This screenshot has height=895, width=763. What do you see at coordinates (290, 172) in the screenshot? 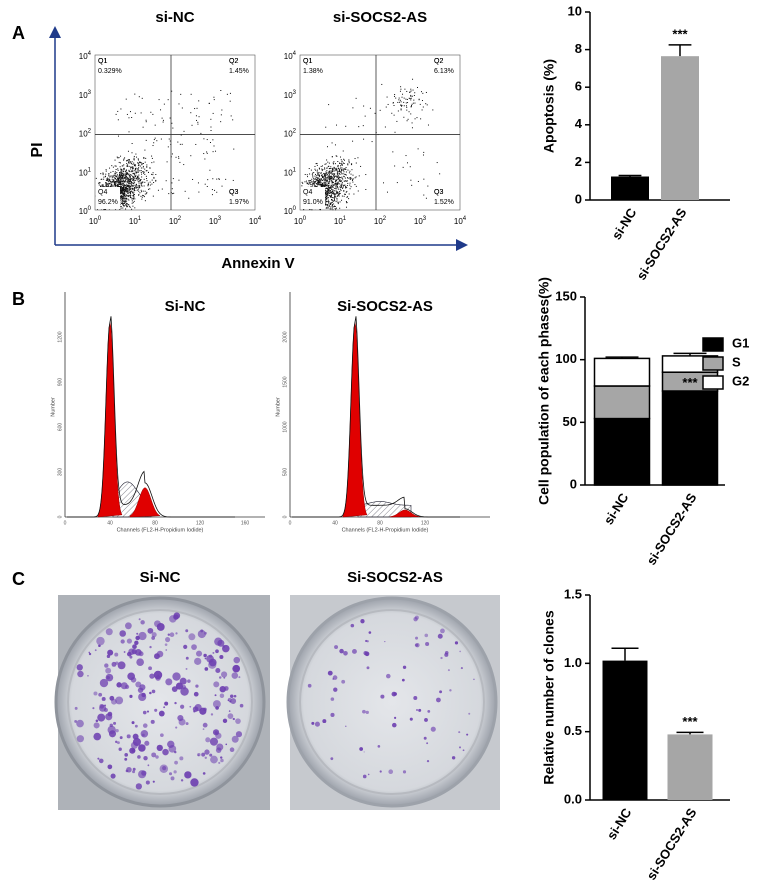
I see `y-tick-label: 101` at bounding box center [290, 172].